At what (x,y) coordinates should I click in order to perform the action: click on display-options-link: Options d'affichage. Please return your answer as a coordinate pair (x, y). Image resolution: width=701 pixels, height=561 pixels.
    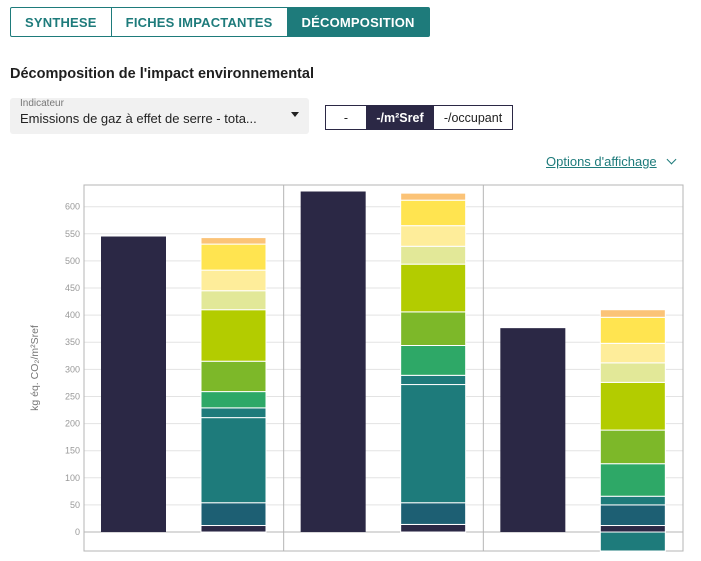
    Looking at the image, I should click on (611, 161).